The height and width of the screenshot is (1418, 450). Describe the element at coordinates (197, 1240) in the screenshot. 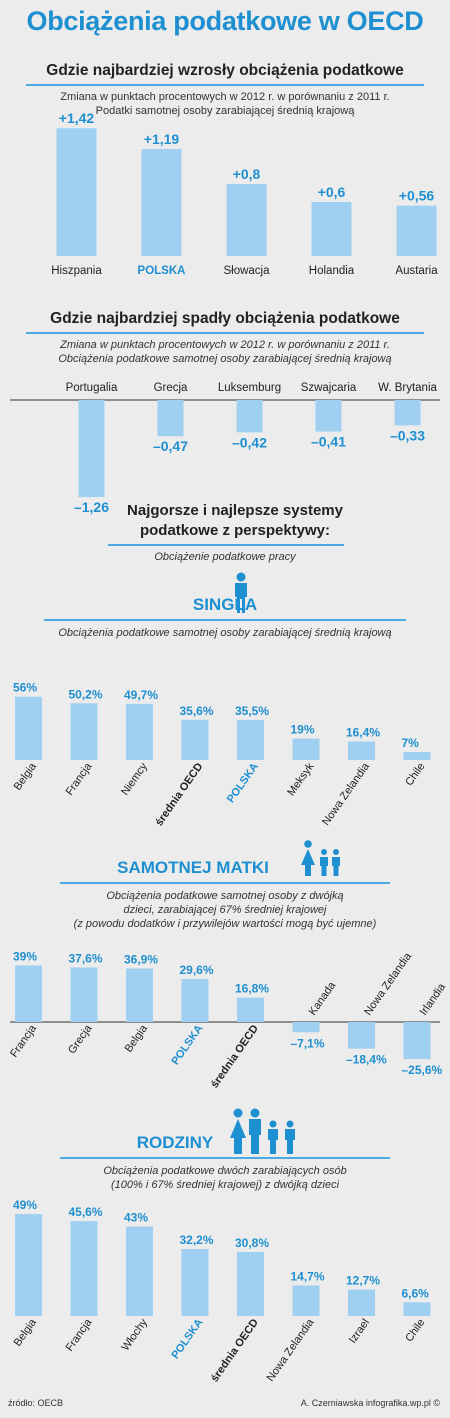

I see `chart-value-label: 32,2%` at that location.